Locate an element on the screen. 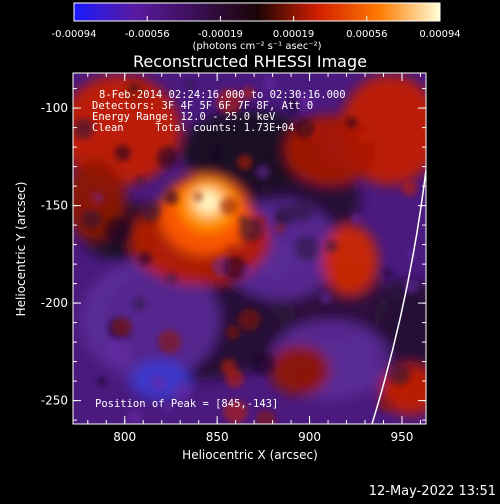 This screenshot has height=504, width=500. info-detectors: Detectors: 3F 4F 5F 6F 7F 8F, Att 0 is located at coordinates (202, 106).